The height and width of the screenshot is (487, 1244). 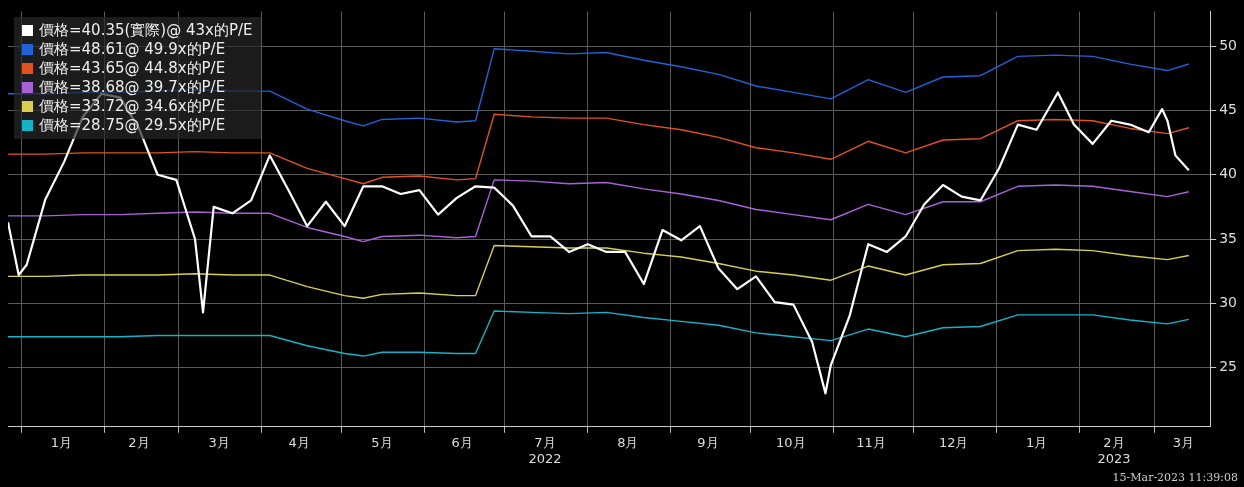 I want to click on x-tick-label: 9月, so click(x=708, y=442).